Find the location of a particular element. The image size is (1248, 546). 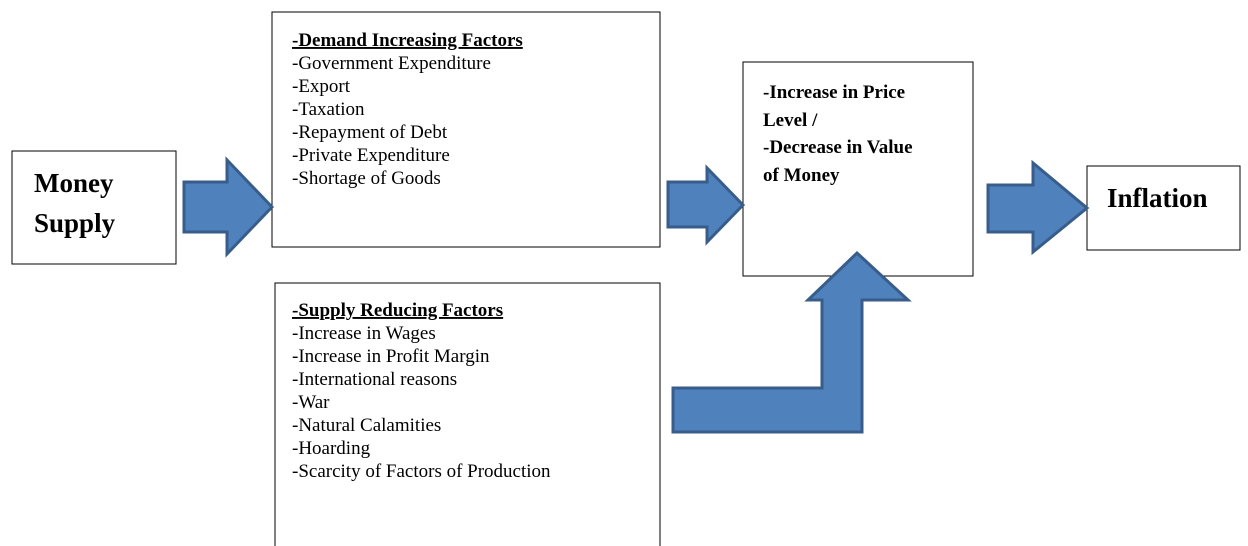

inflation-box is located at coordinates (1163, 208).